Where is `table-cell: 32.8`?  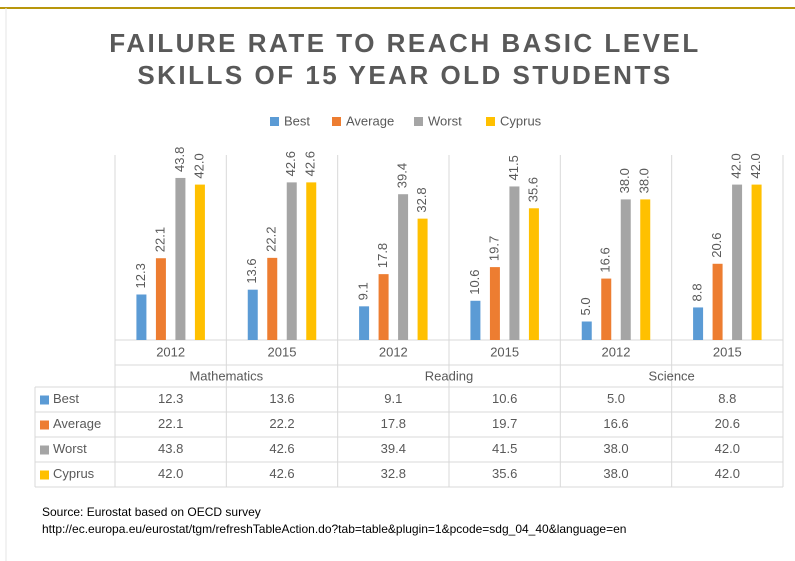 table-cell: 32.8 is located at coordinates (393, 473).